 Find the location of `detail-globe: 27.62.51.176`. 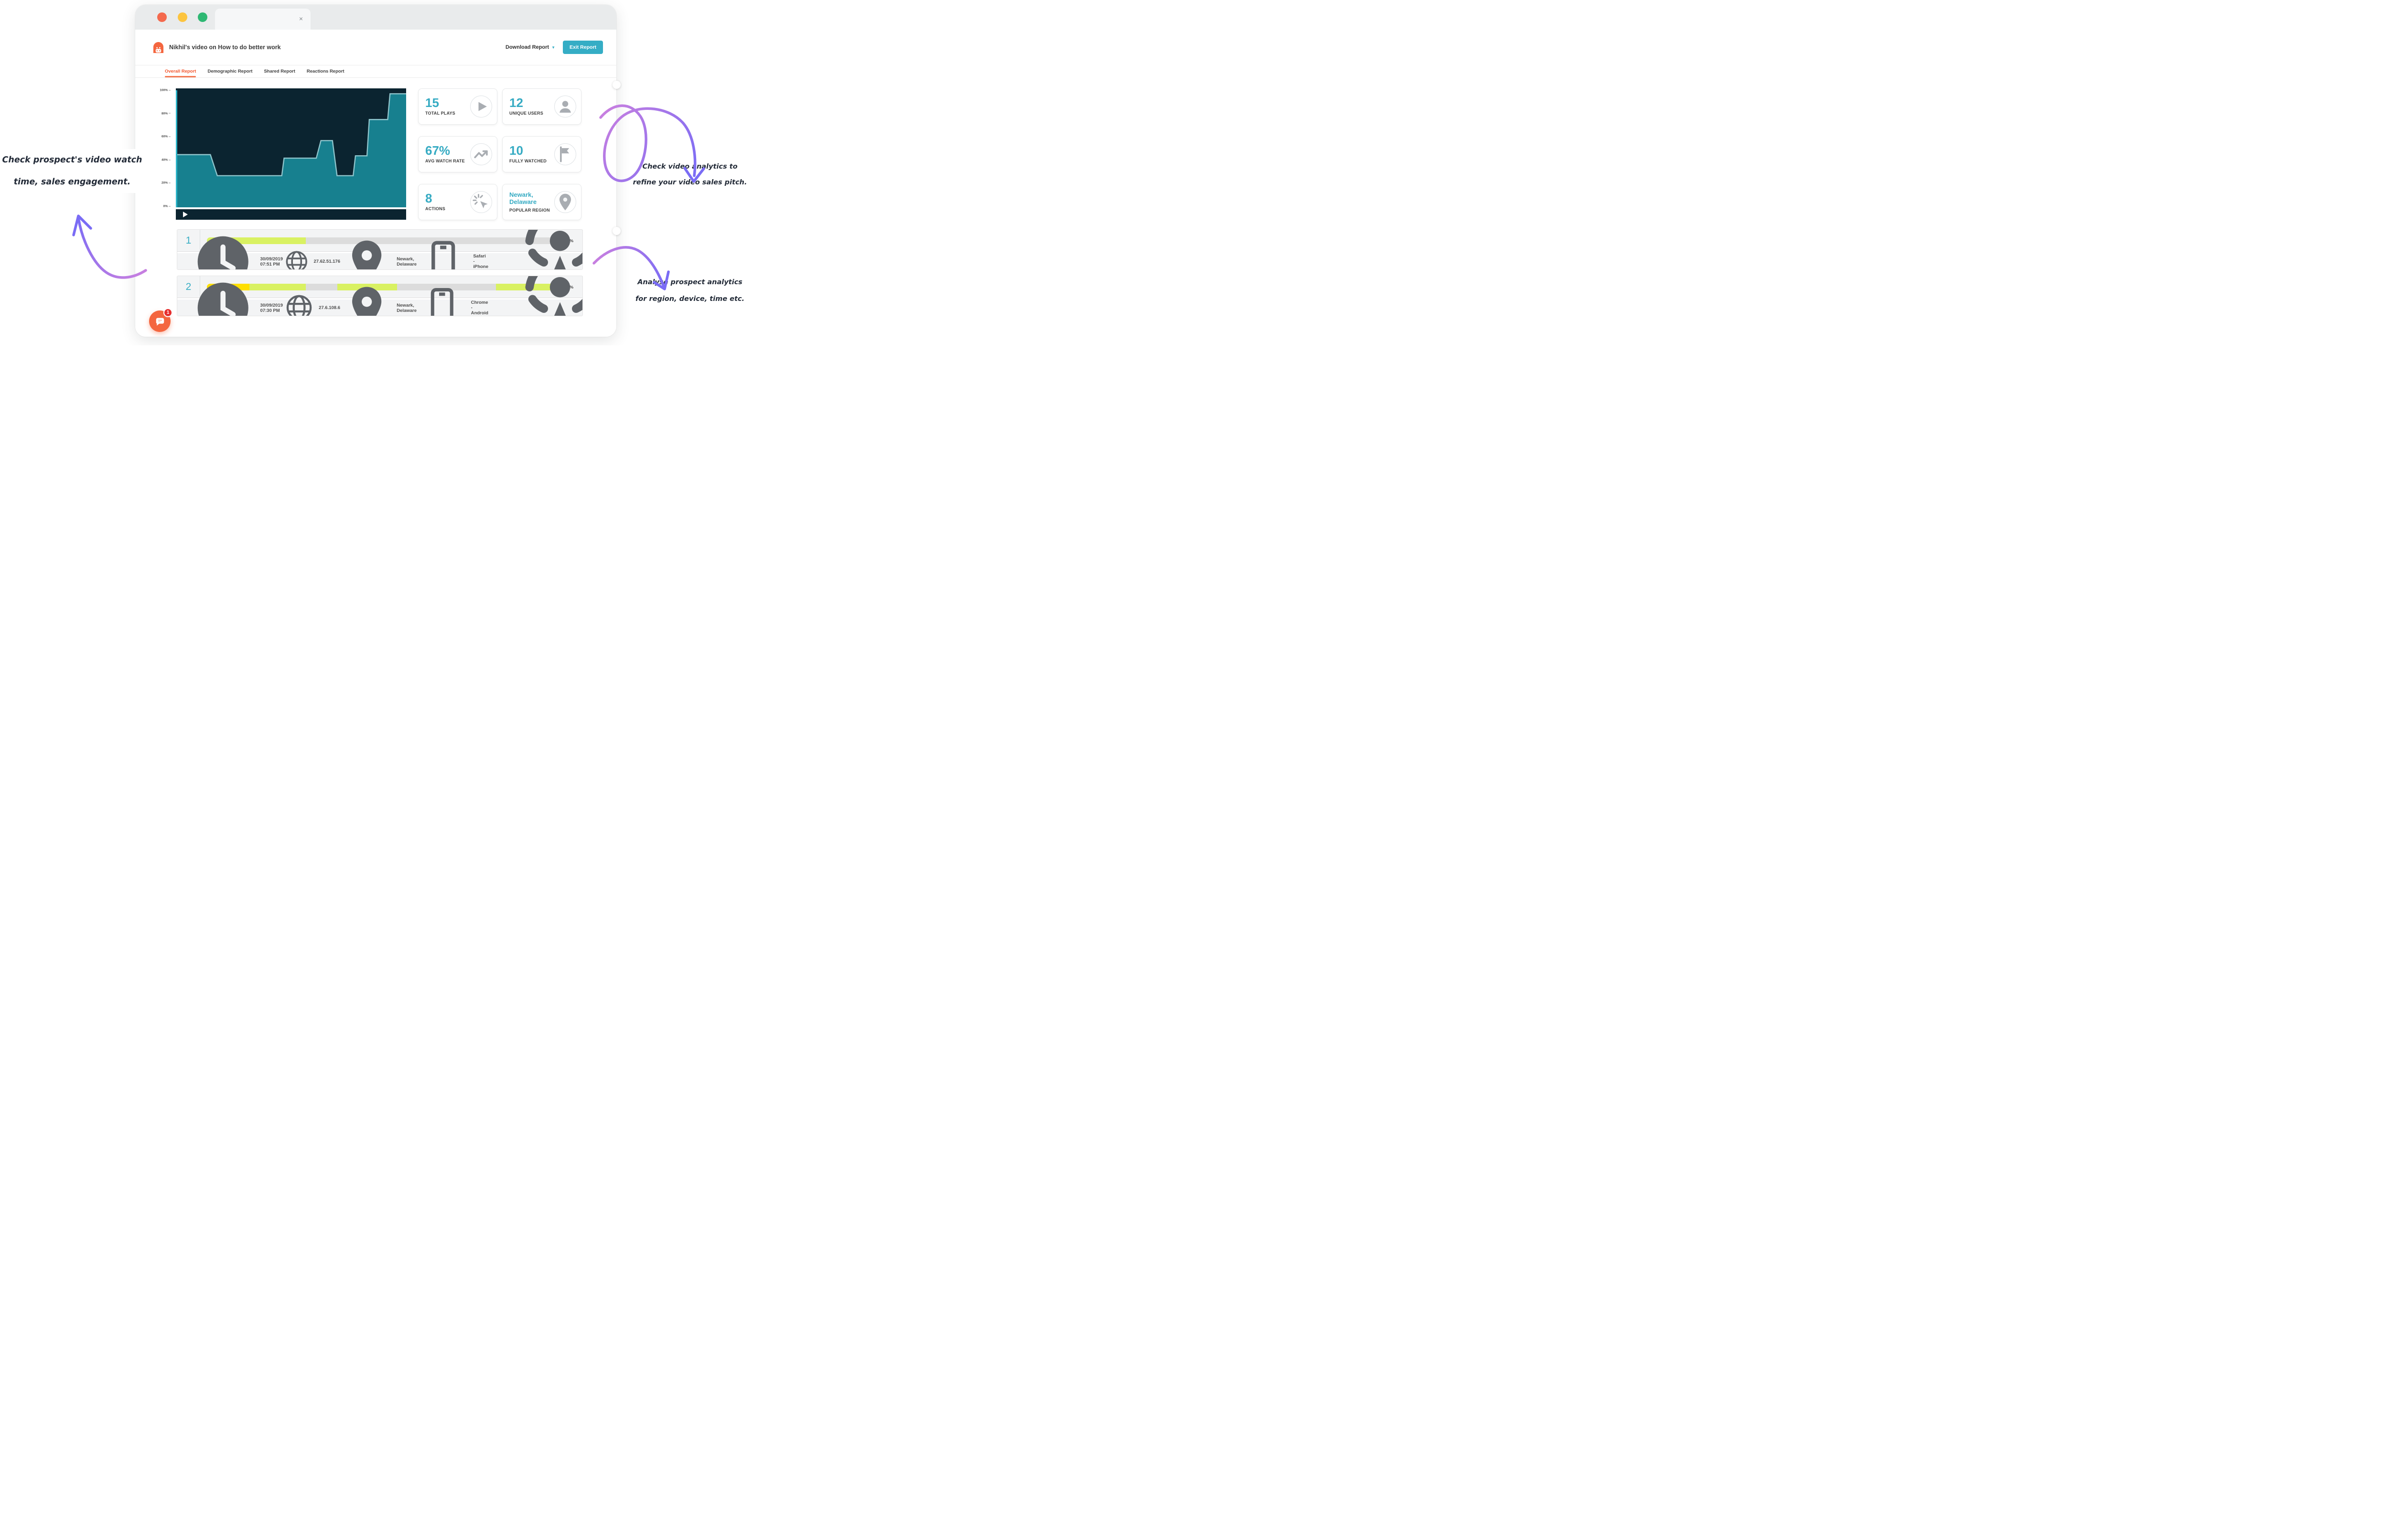

detail-globe: 27.62.51.176 is located at coordinates (311, 258).